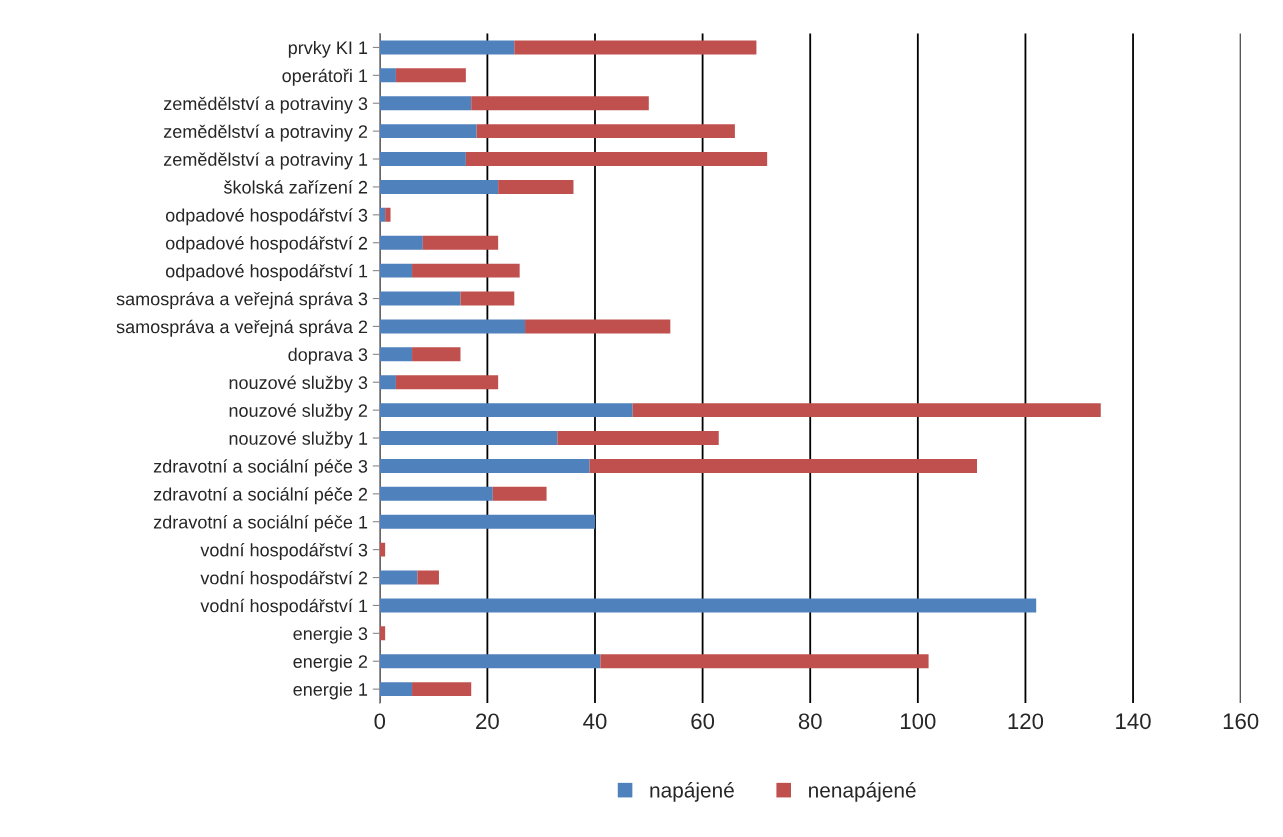  Describe the element at coordinates (1133, 721) in the screenshot. I see `x-tick-label: 140` at that location.